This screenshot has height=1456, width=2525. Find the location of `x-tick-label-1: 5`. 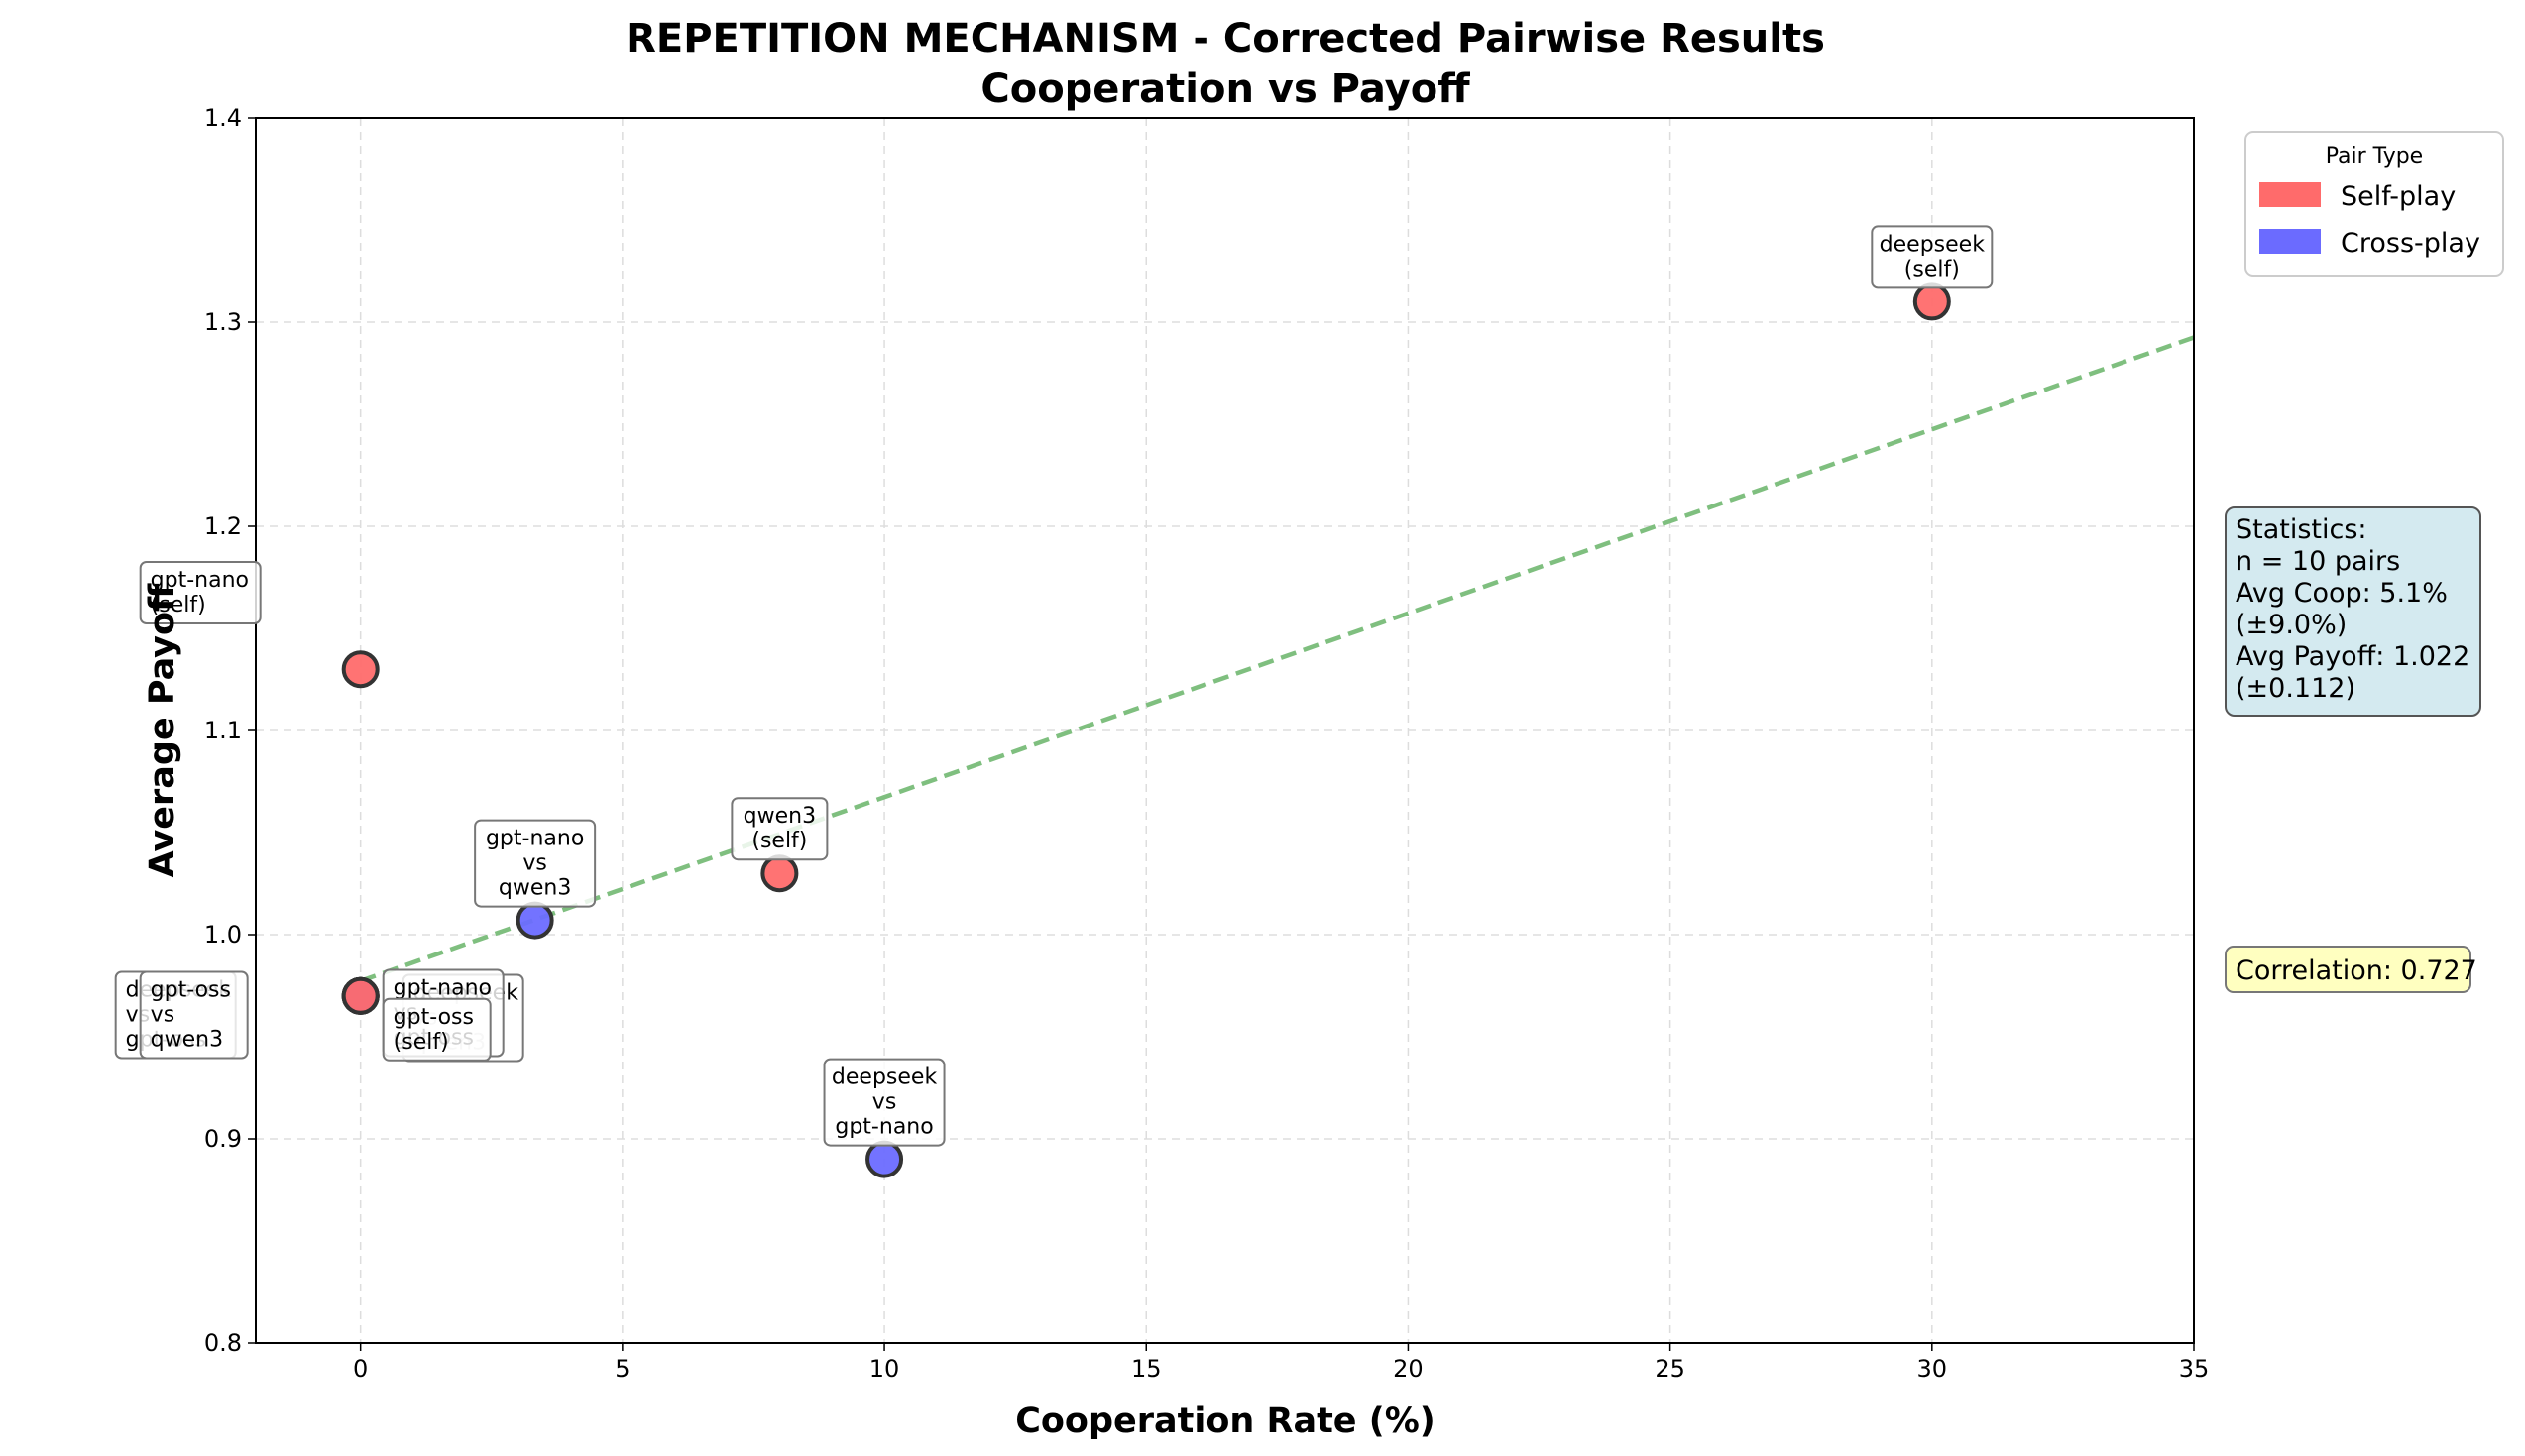

x-tick-label-1: 5 is located at coordinates (622, 1369).